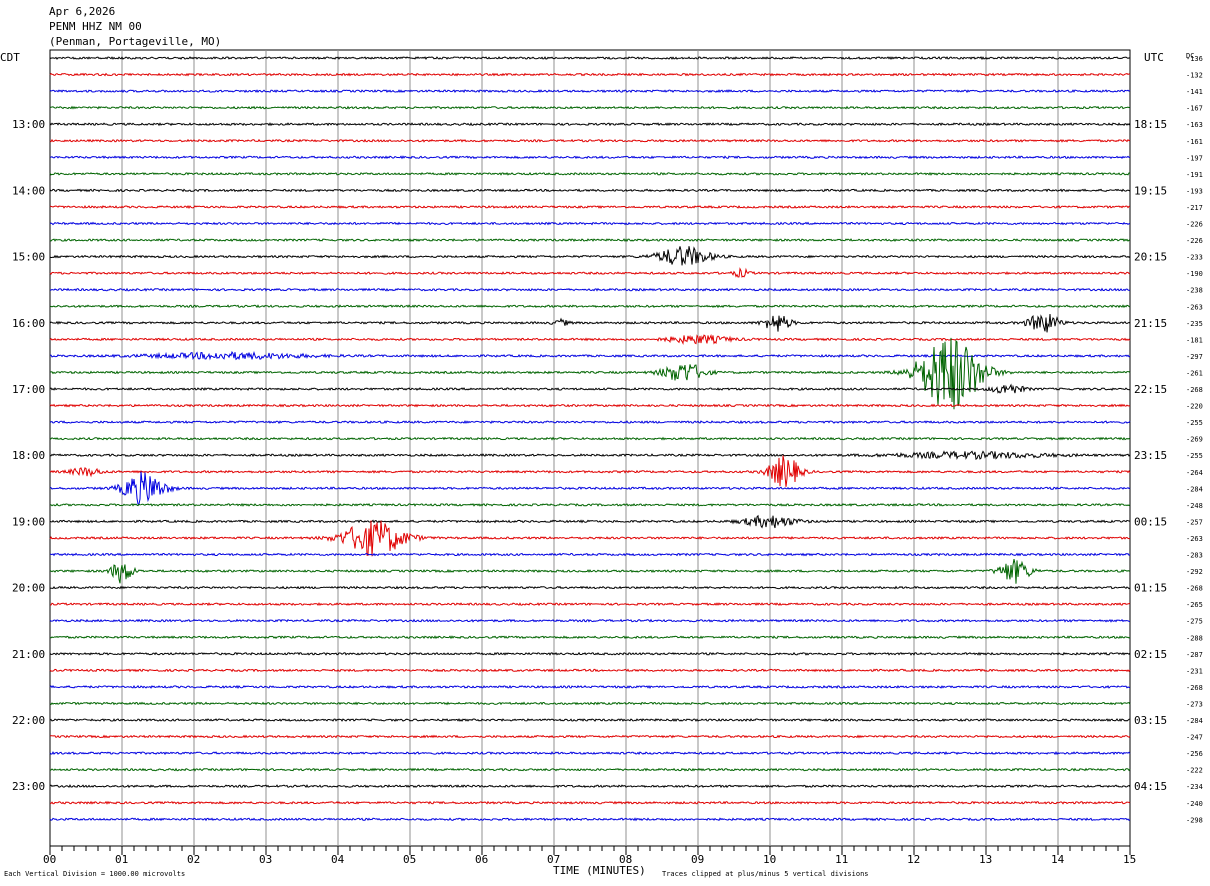 The height and width of the screenshot is (886, 1210). What do you see at coordinates (1194, 688) in the screenshot?
I see `dc-offset-label: -268` at bounding box center [1194, 688].